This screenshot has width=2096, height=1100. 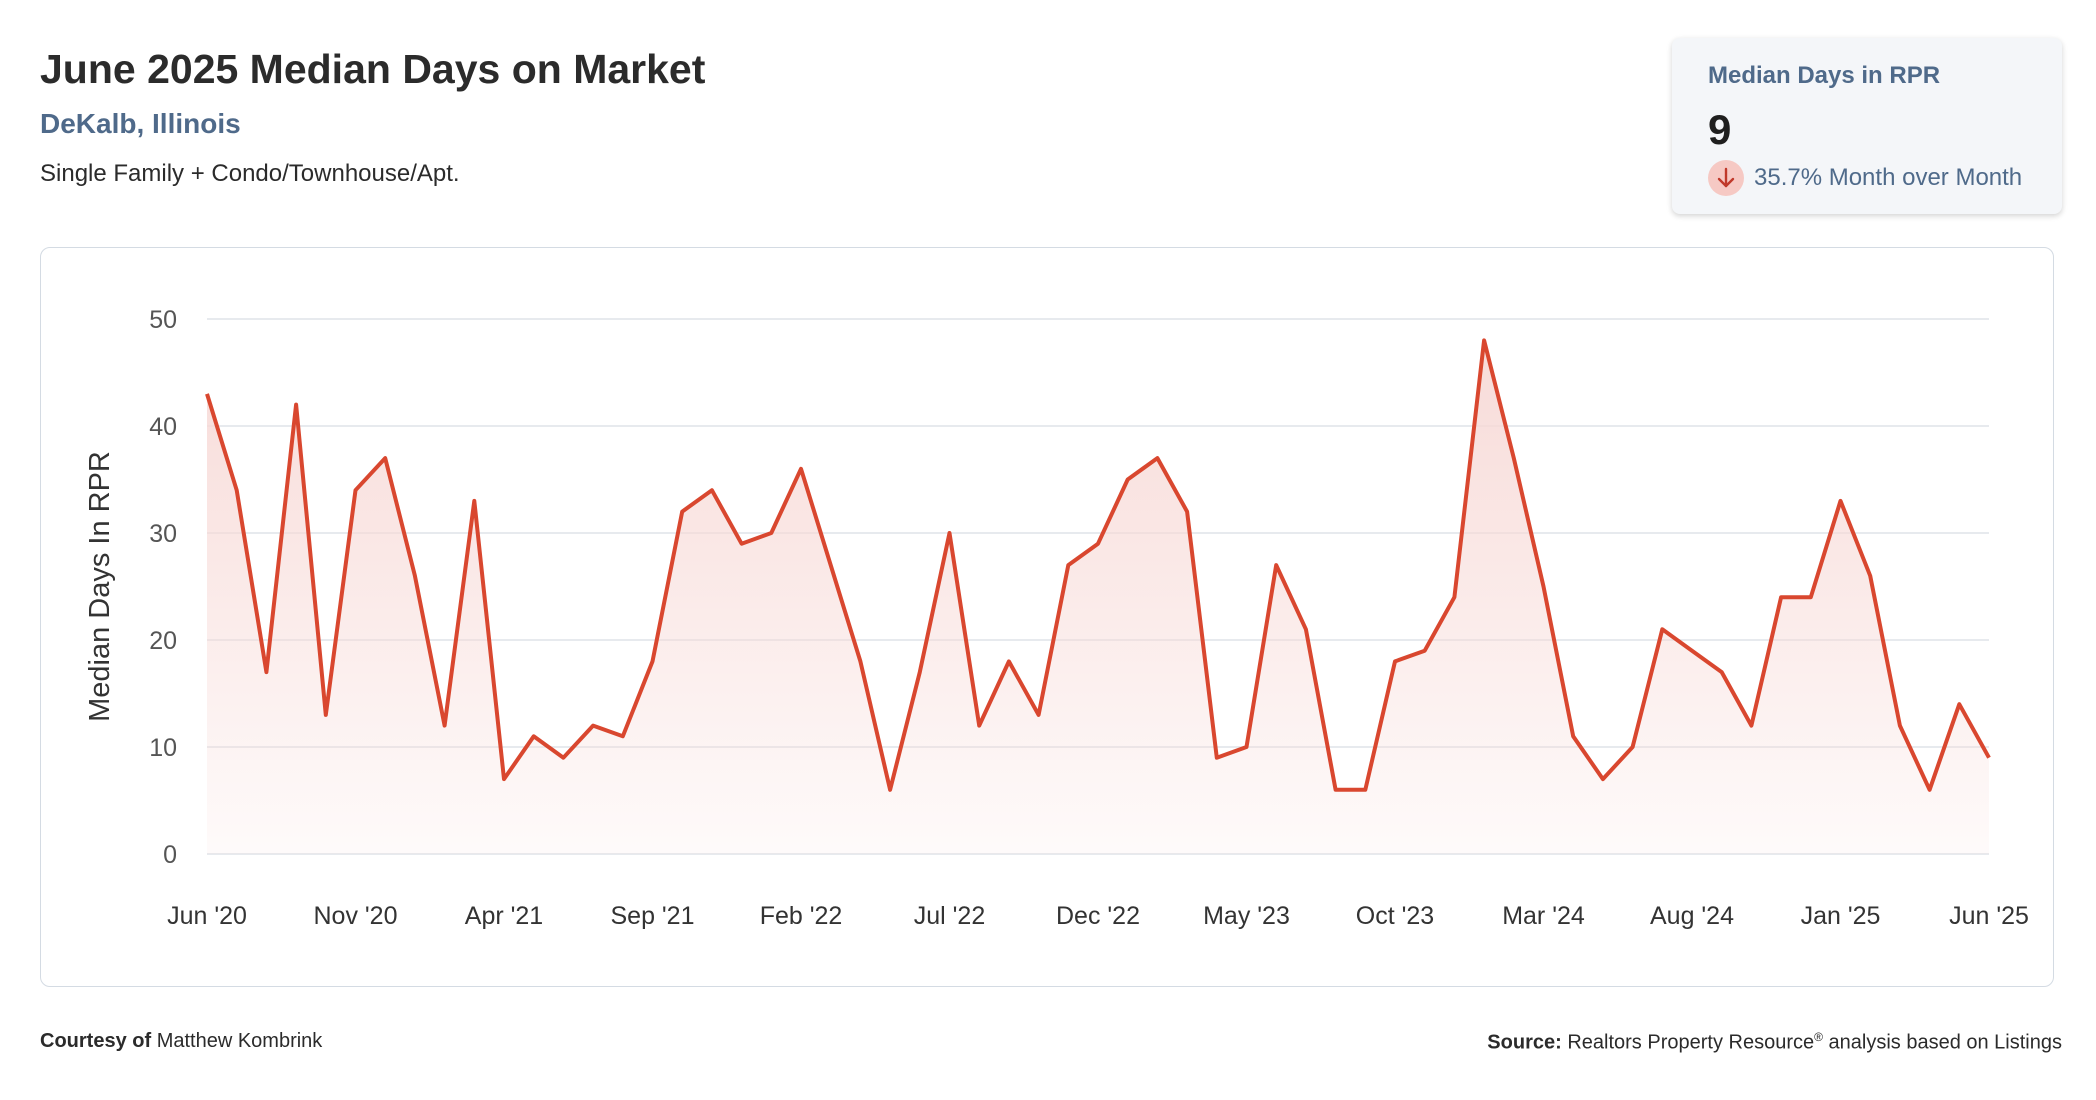 What do you see at coordinates (170, 855) in the screenshot?
I see `y-tick-label: 0` at bounding box center [170, 855].